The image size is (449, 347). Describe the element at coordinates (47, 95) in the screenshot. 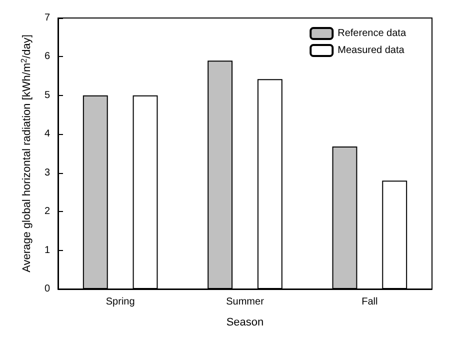

I see `y-tick-label: 5` at that location.